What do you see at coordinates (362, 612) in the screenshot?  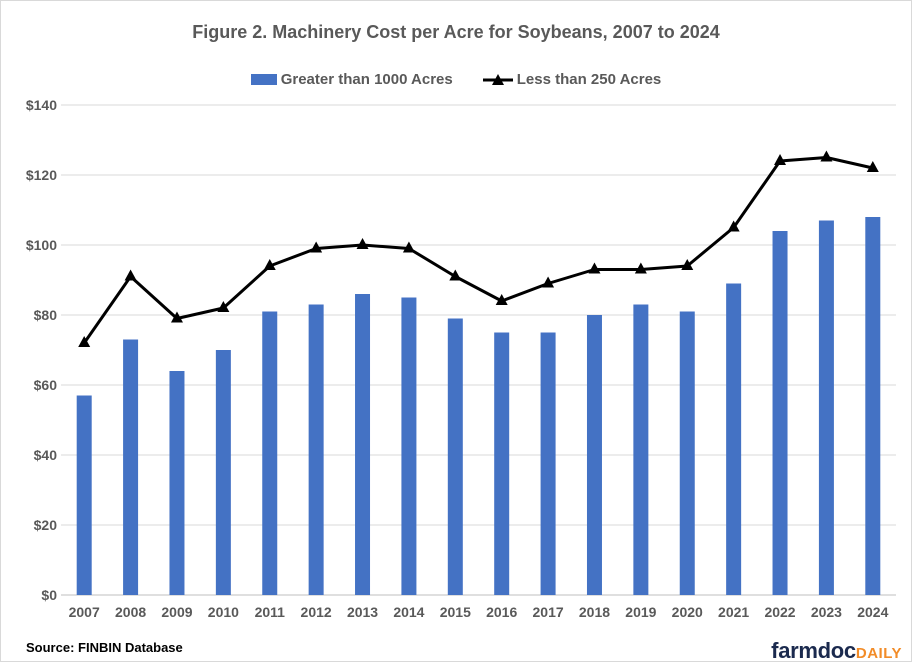 I see `x-tick-label: 2013` at bounding box center [362, 612].